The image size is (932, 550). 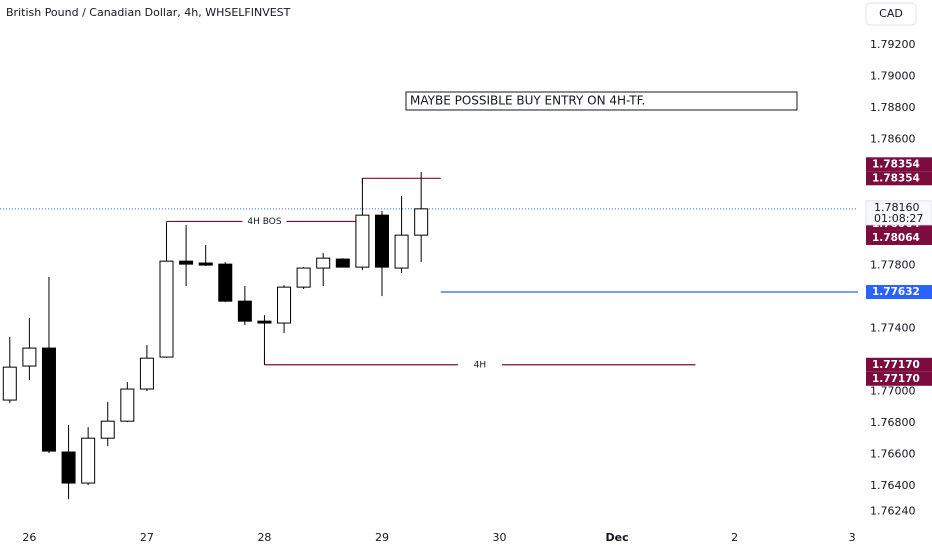 What do you see at coordinates (897, 207) in the screenshot?
I see `current-price-label: 1.78160` at bounding box center [897, 207].